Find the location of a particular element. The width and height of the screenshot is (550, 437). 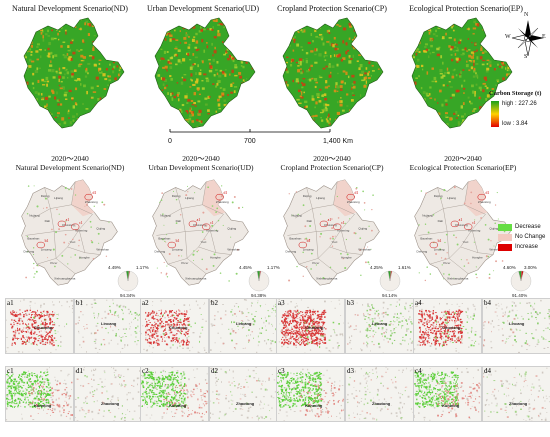

change-period-ud: 2020～2040 is located at coordinates (201, 158).